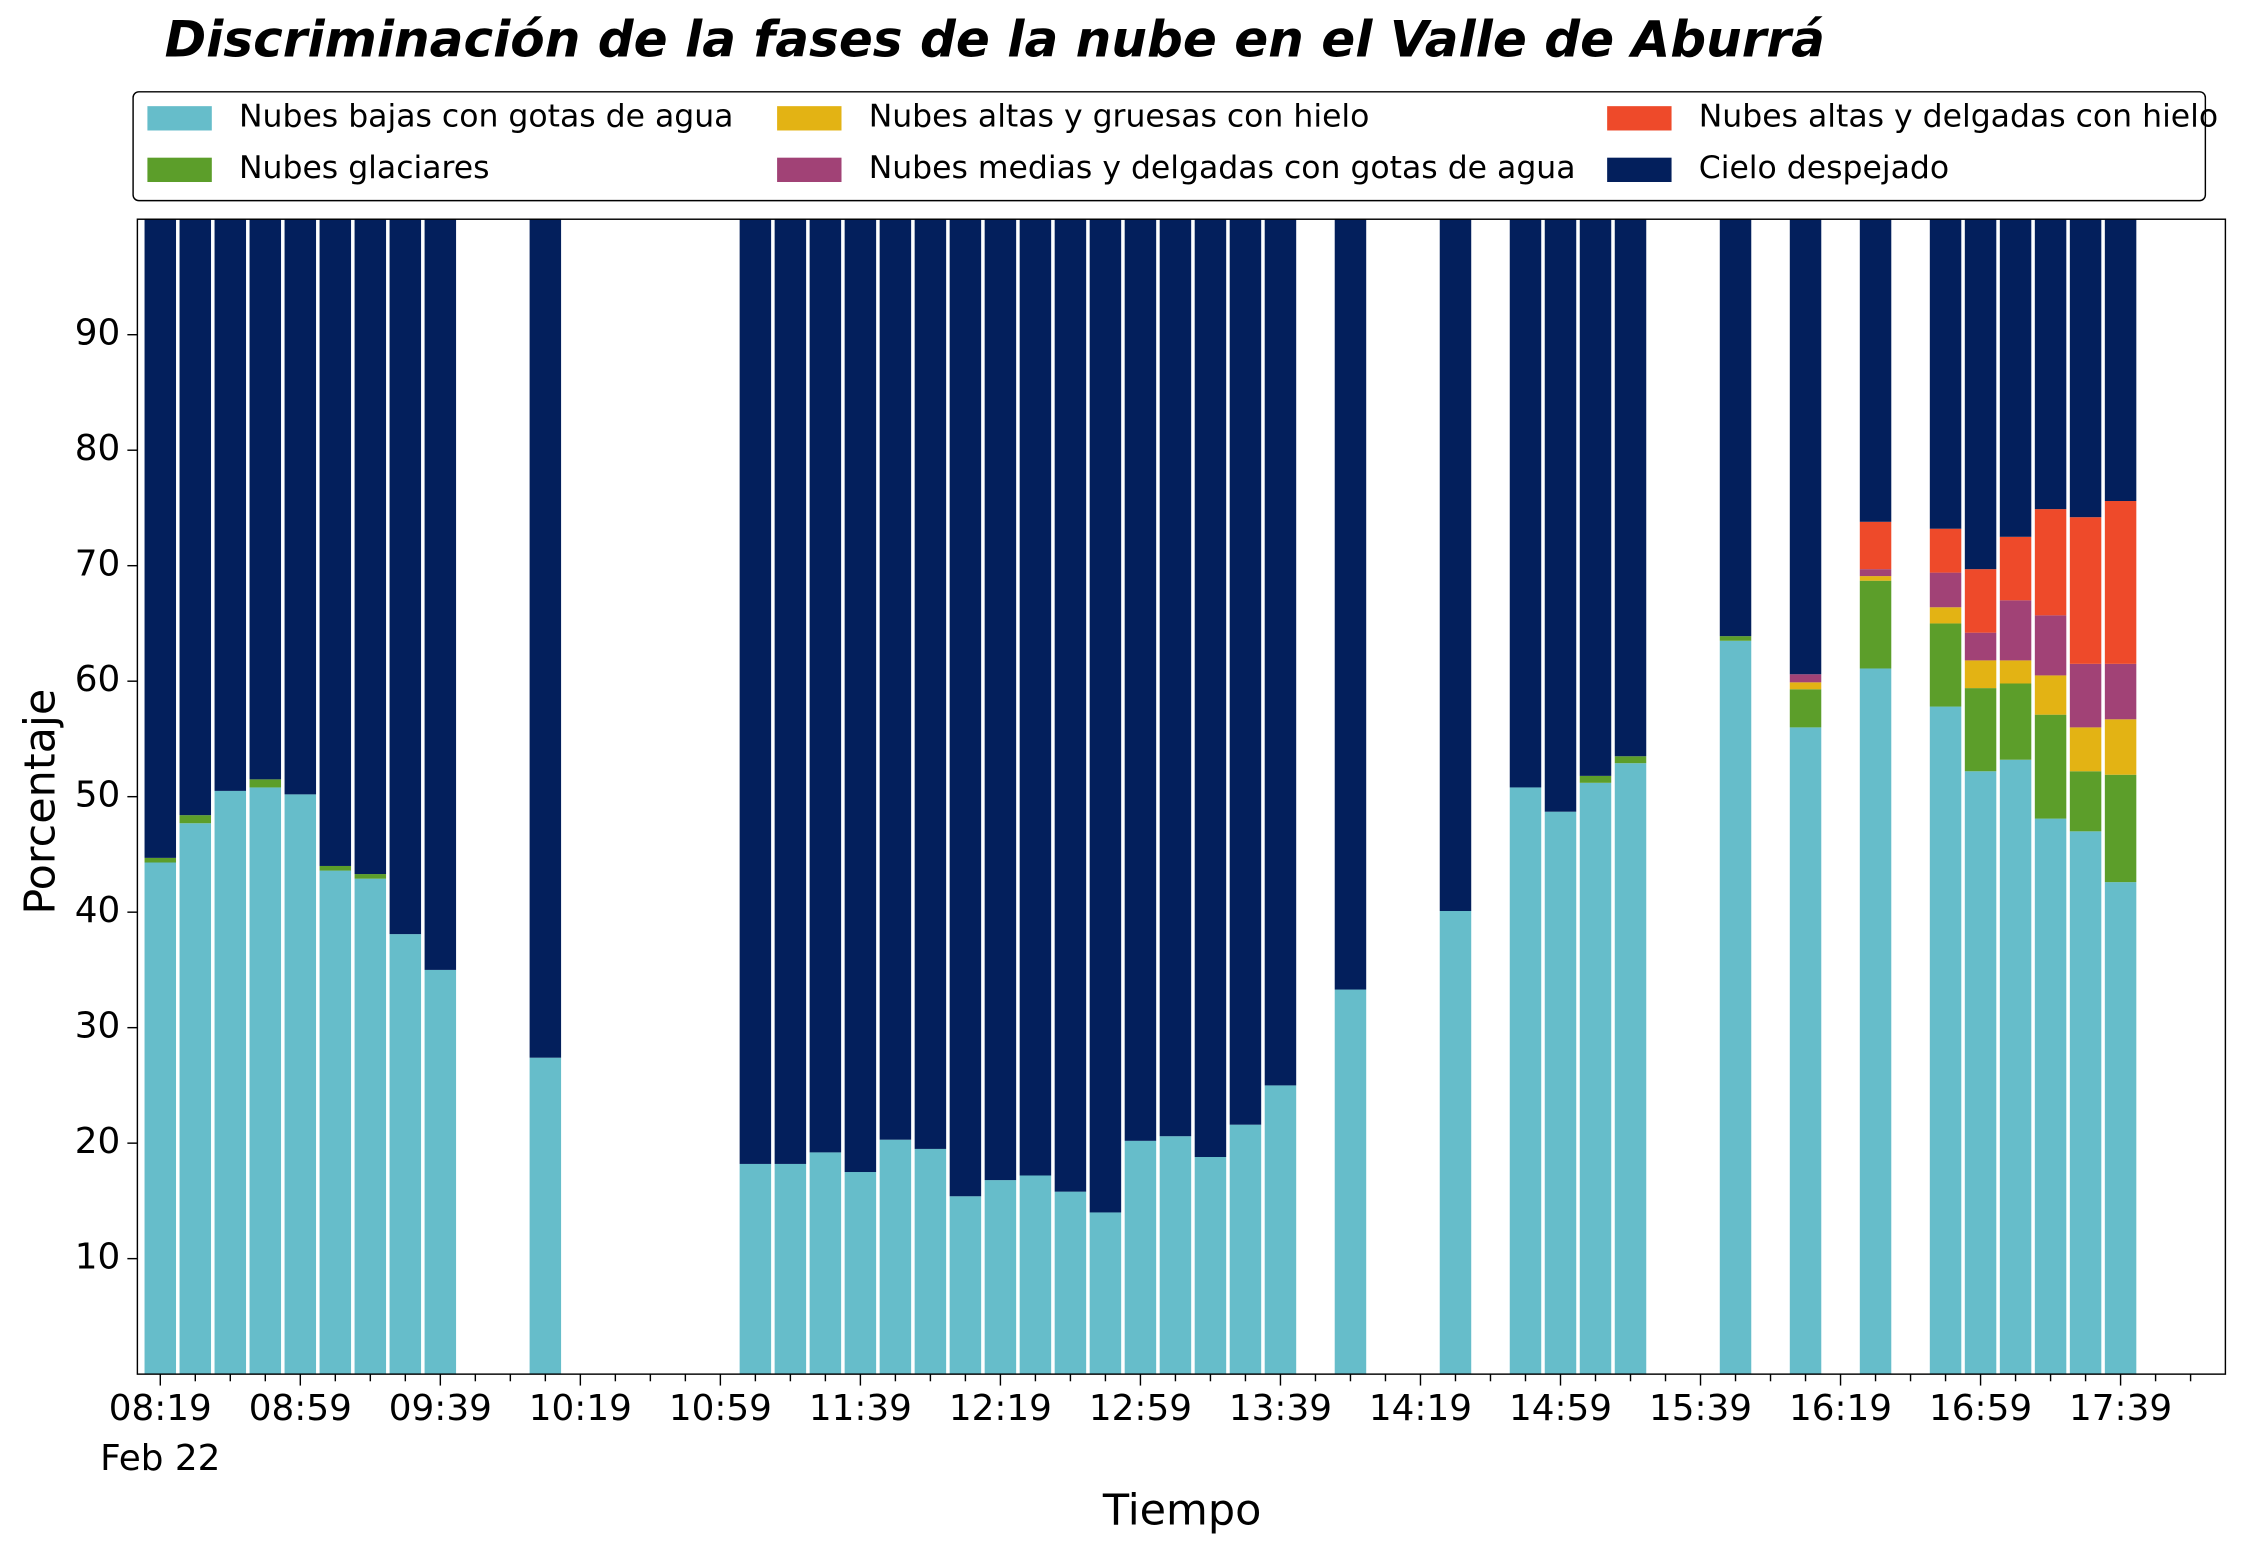 This screenshot has height=1563, width=2244. Describe the element at coordinates (98, 333) in the screenshot. I see `y-tick-label: 90` at that location.